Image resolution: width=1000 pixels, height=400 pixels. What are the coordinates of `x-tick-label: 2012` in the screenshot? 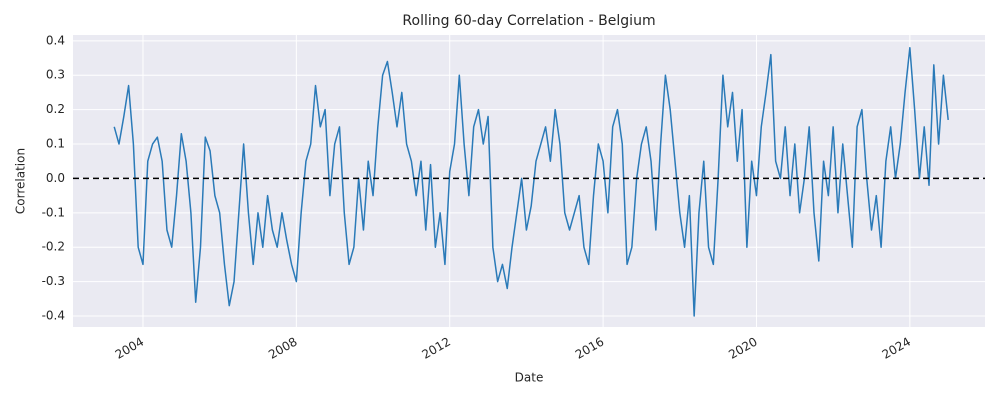 It's located at (436, 348).